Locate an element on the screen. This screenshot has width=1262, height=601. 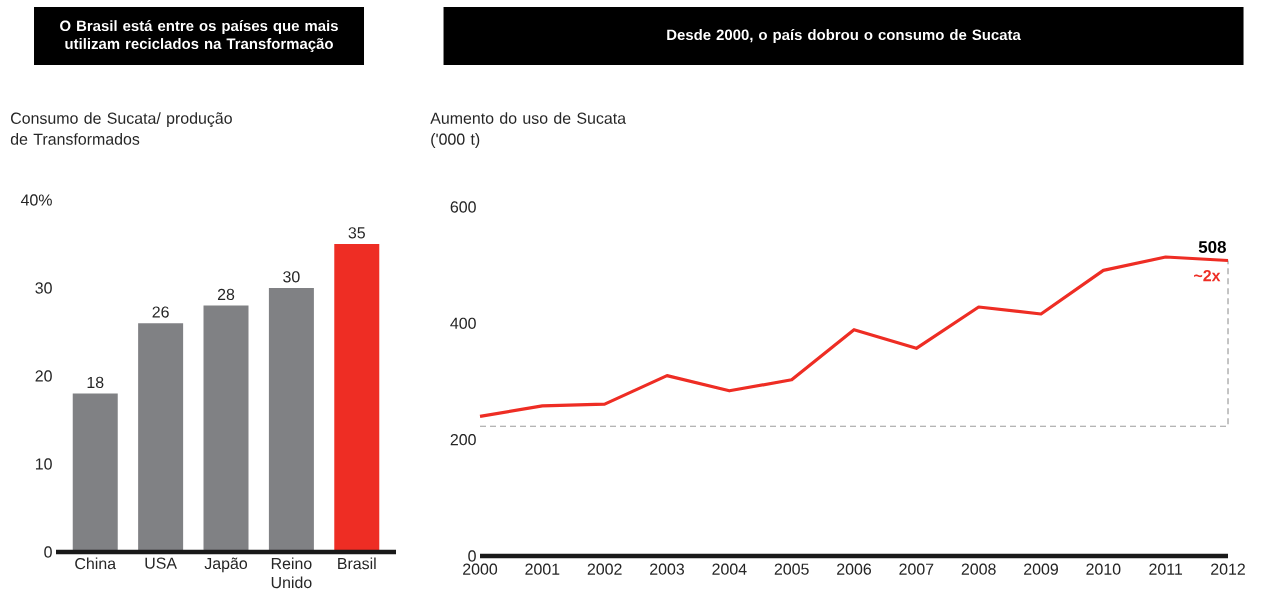
x-tick-label: 2003 is located at coordinates (667, 569).